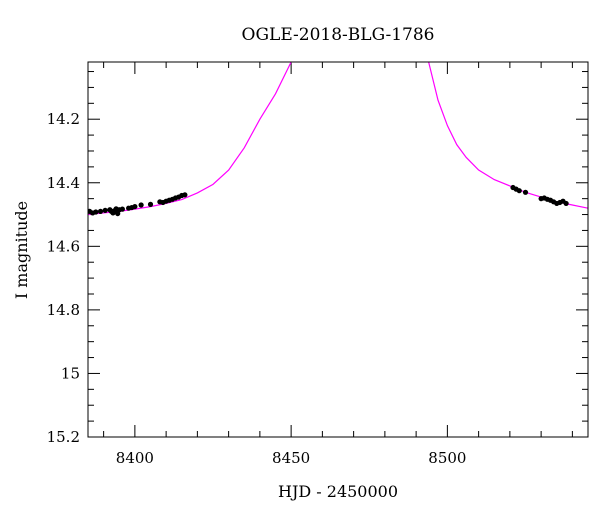 The image size is (600, 512). Describe the element at coordinates (338, 35) in the screenshot. I see `chart-title: OGLE-2018-BLG-1786` at that location.